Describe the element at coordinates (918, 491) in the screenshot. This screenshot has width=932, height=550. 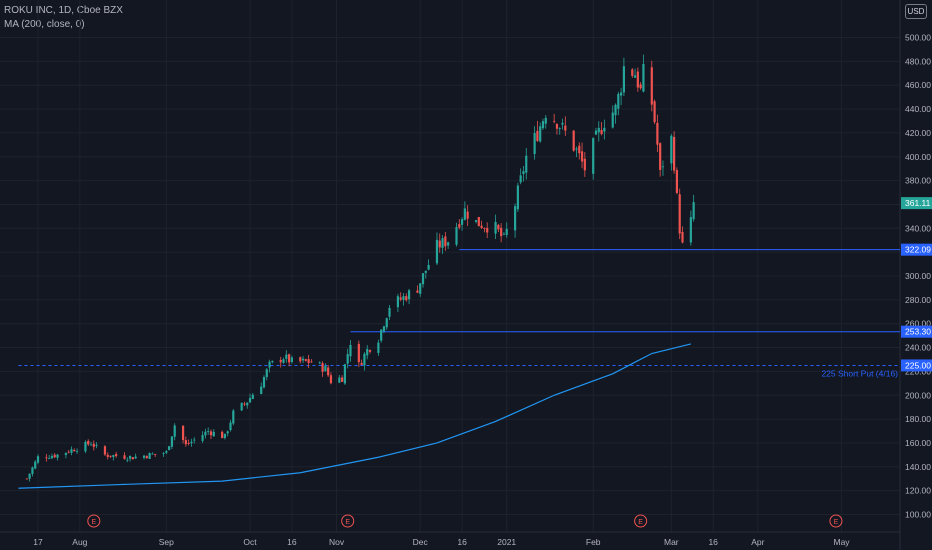
I see `y-tick-label: 120.00` at that location.